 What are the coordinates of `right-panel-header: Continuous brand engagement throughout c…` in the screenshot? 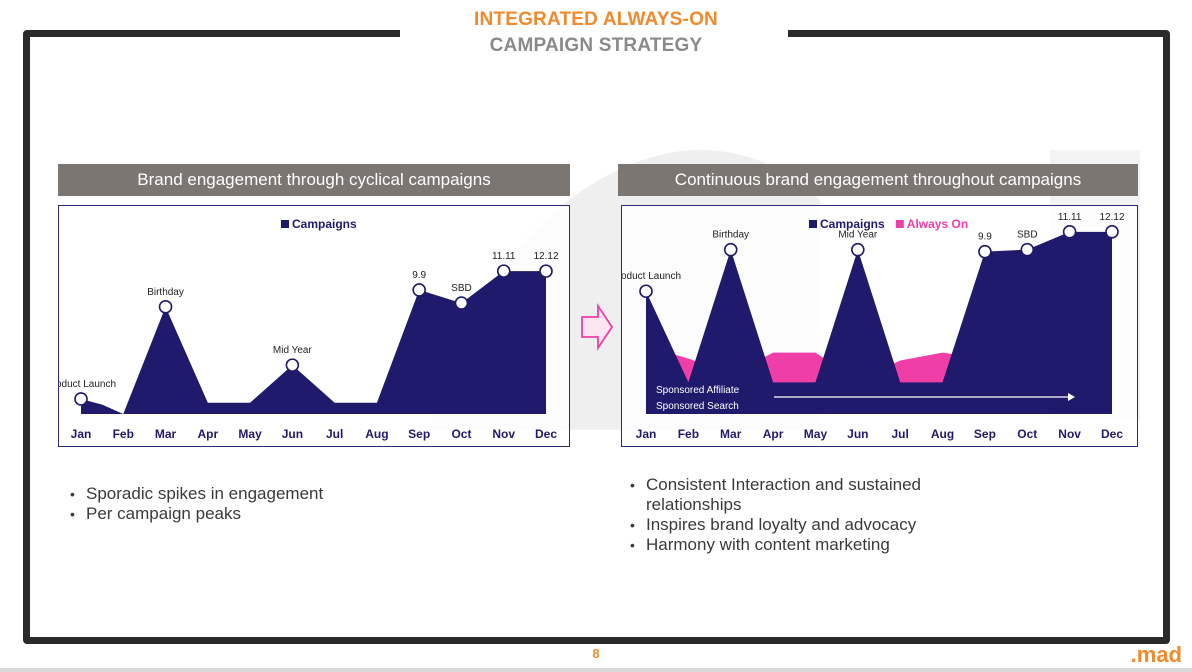 It's located at (878, 180).